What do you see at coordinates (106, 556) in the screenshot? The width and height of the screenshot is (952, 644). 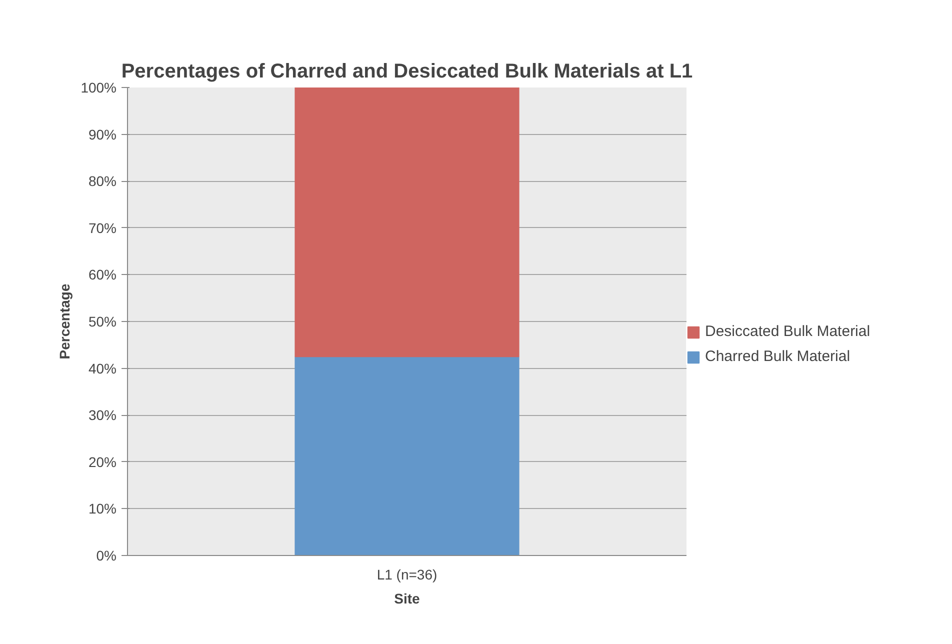 I see `y-tick-label: 0%` at bounding box center [106, 556].